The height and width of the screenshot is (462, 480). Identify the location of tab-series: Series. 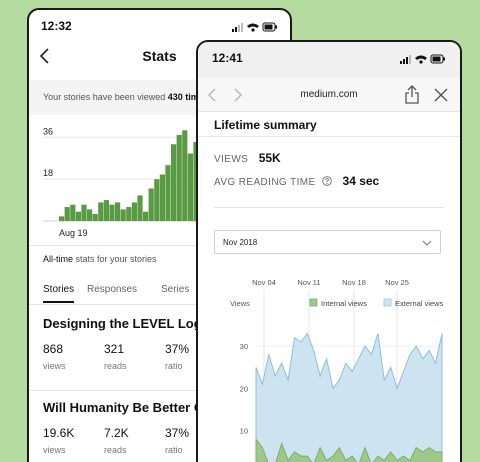
(175, 289).